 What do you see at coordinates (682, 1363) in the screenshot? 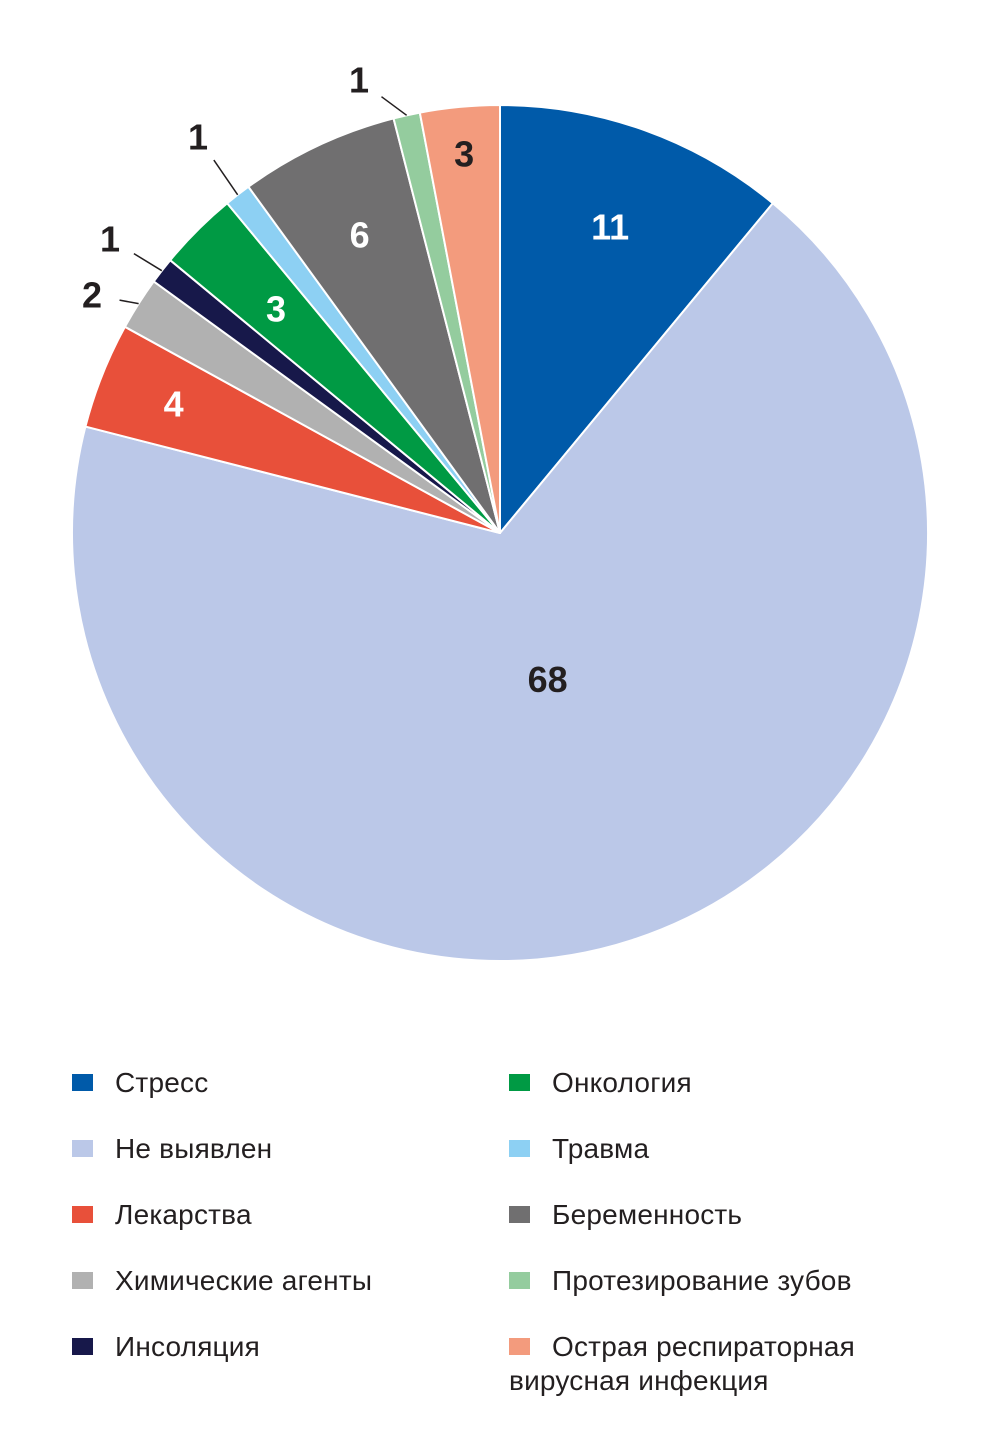
I see `legend-label: Острая респираторная вирусная инфекция` at bounding box center [682, 1363].